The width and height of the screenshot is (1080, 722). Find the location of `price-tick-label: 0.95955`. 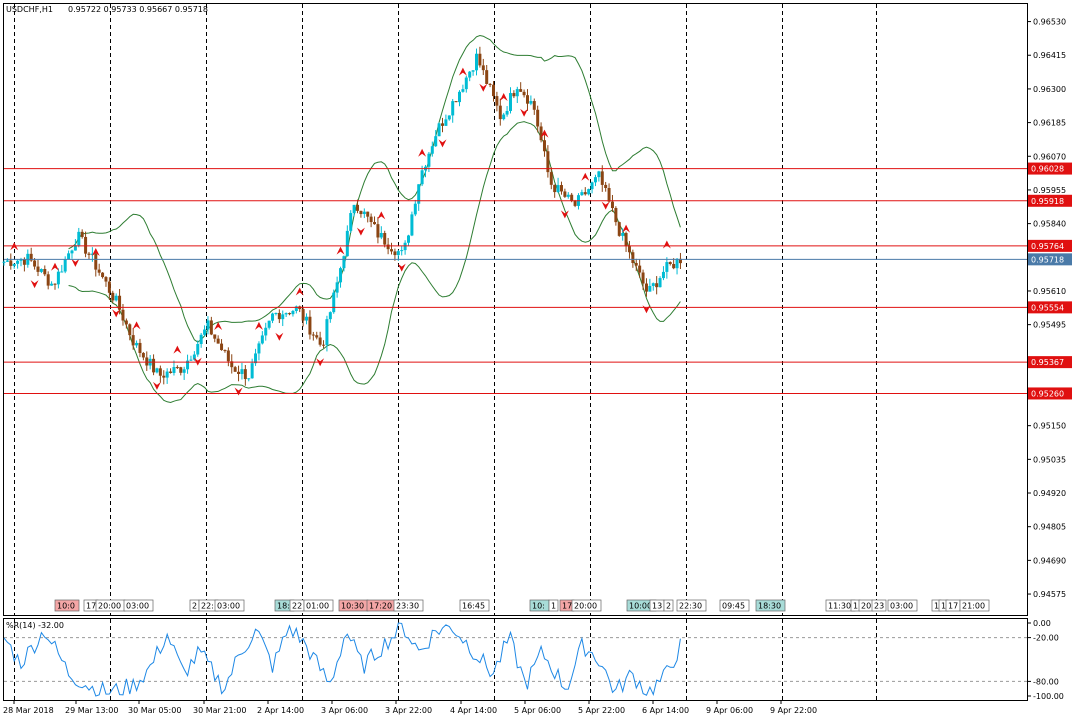

price-tick-label: 0.95955 is located at coordinates (1049, 190).